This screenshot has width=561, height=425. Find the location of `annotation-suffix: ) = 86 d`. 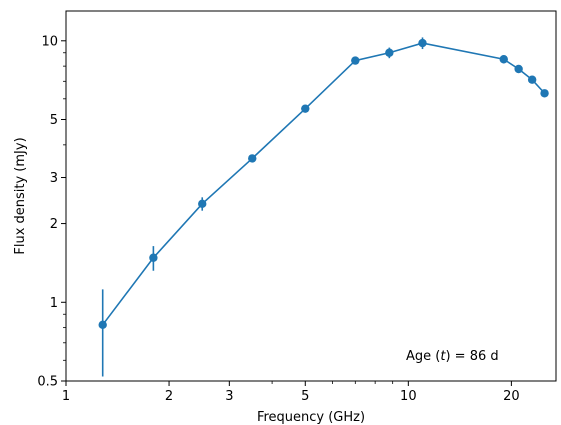

annotation-suffix: ) = 86 d is located at coordinates (471, 356).